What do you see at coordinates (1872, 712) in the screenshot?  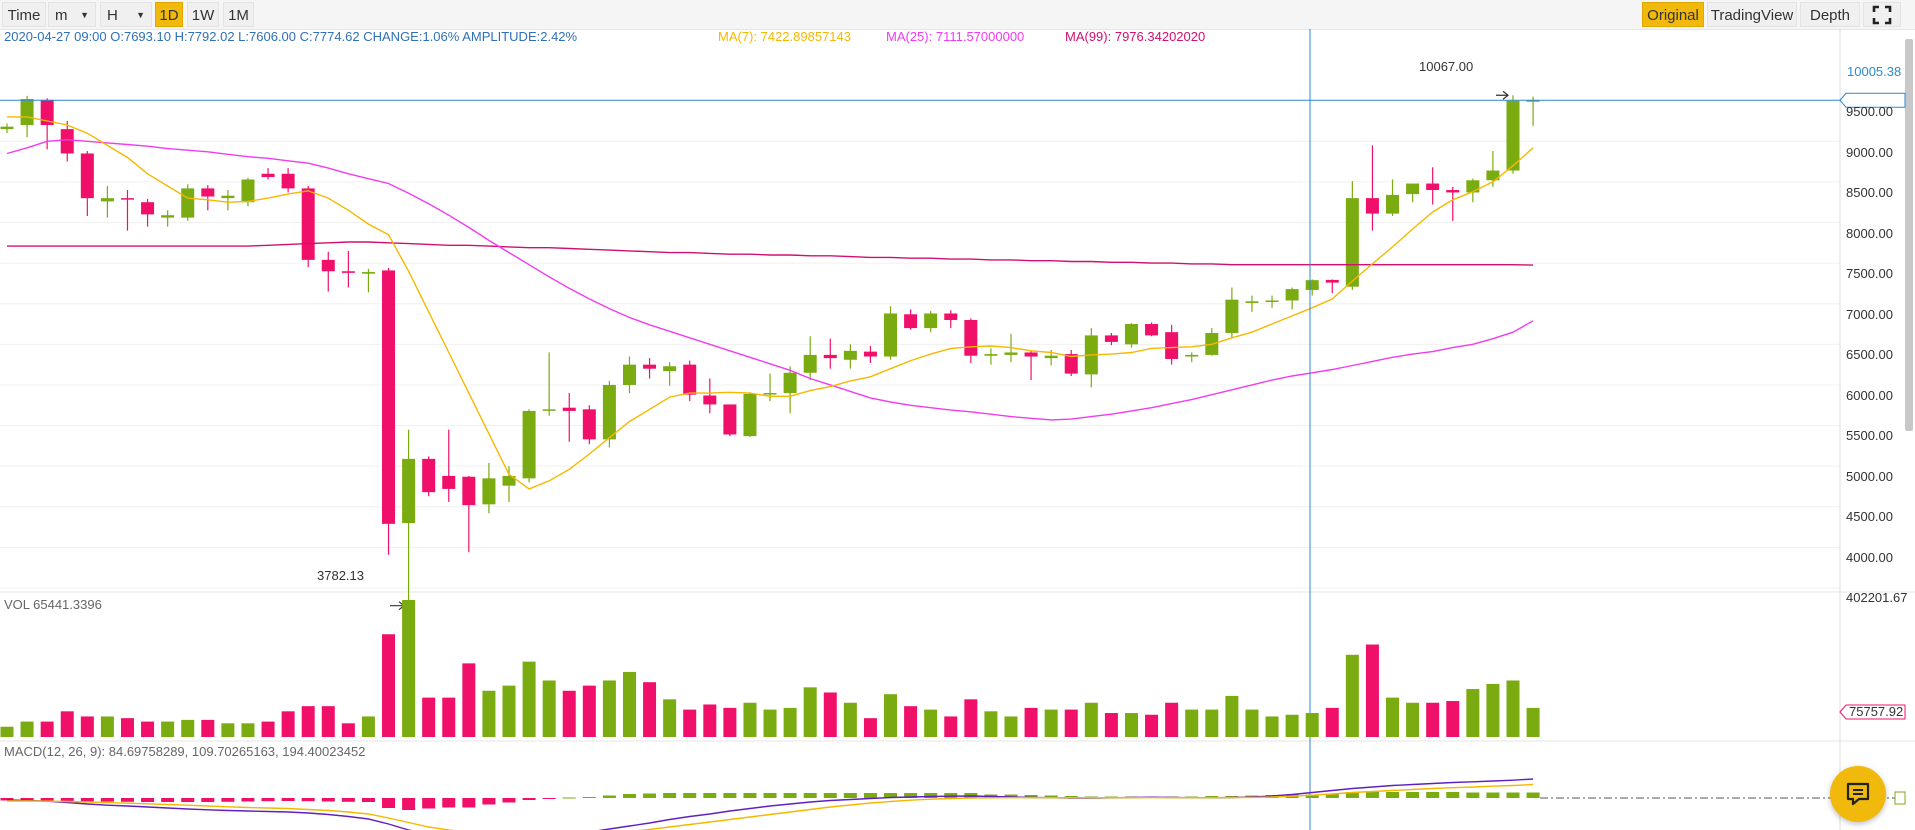 I see `volume-current-tag` at bounding box center [1872, 712].